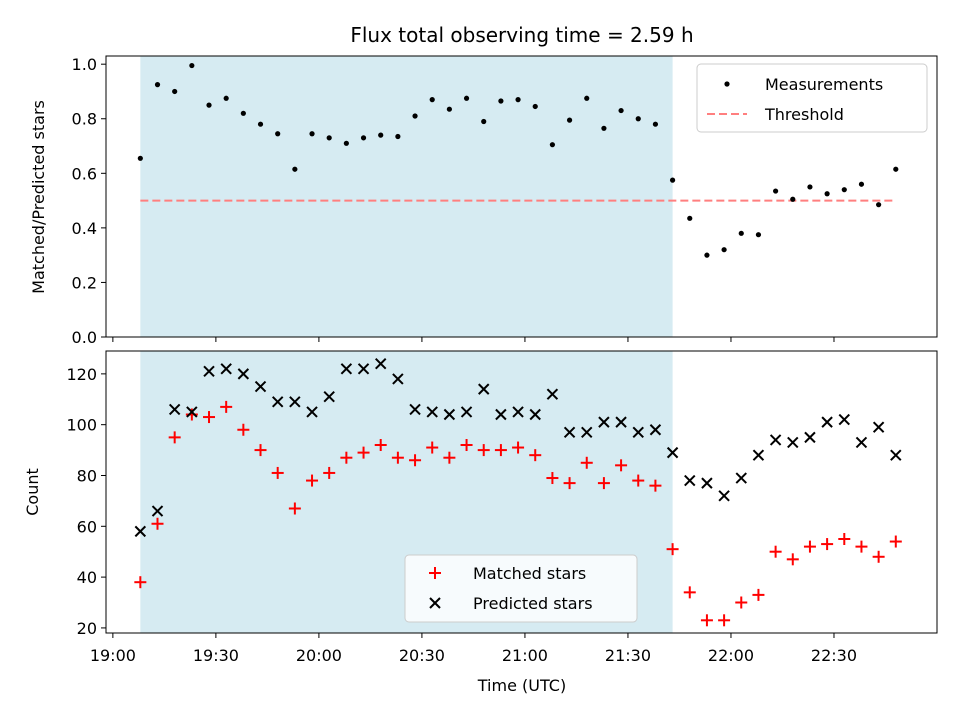 This screenshot has height=720, width=960. I want to click on legend-measurements-label: Measurements, so click(824, 84).